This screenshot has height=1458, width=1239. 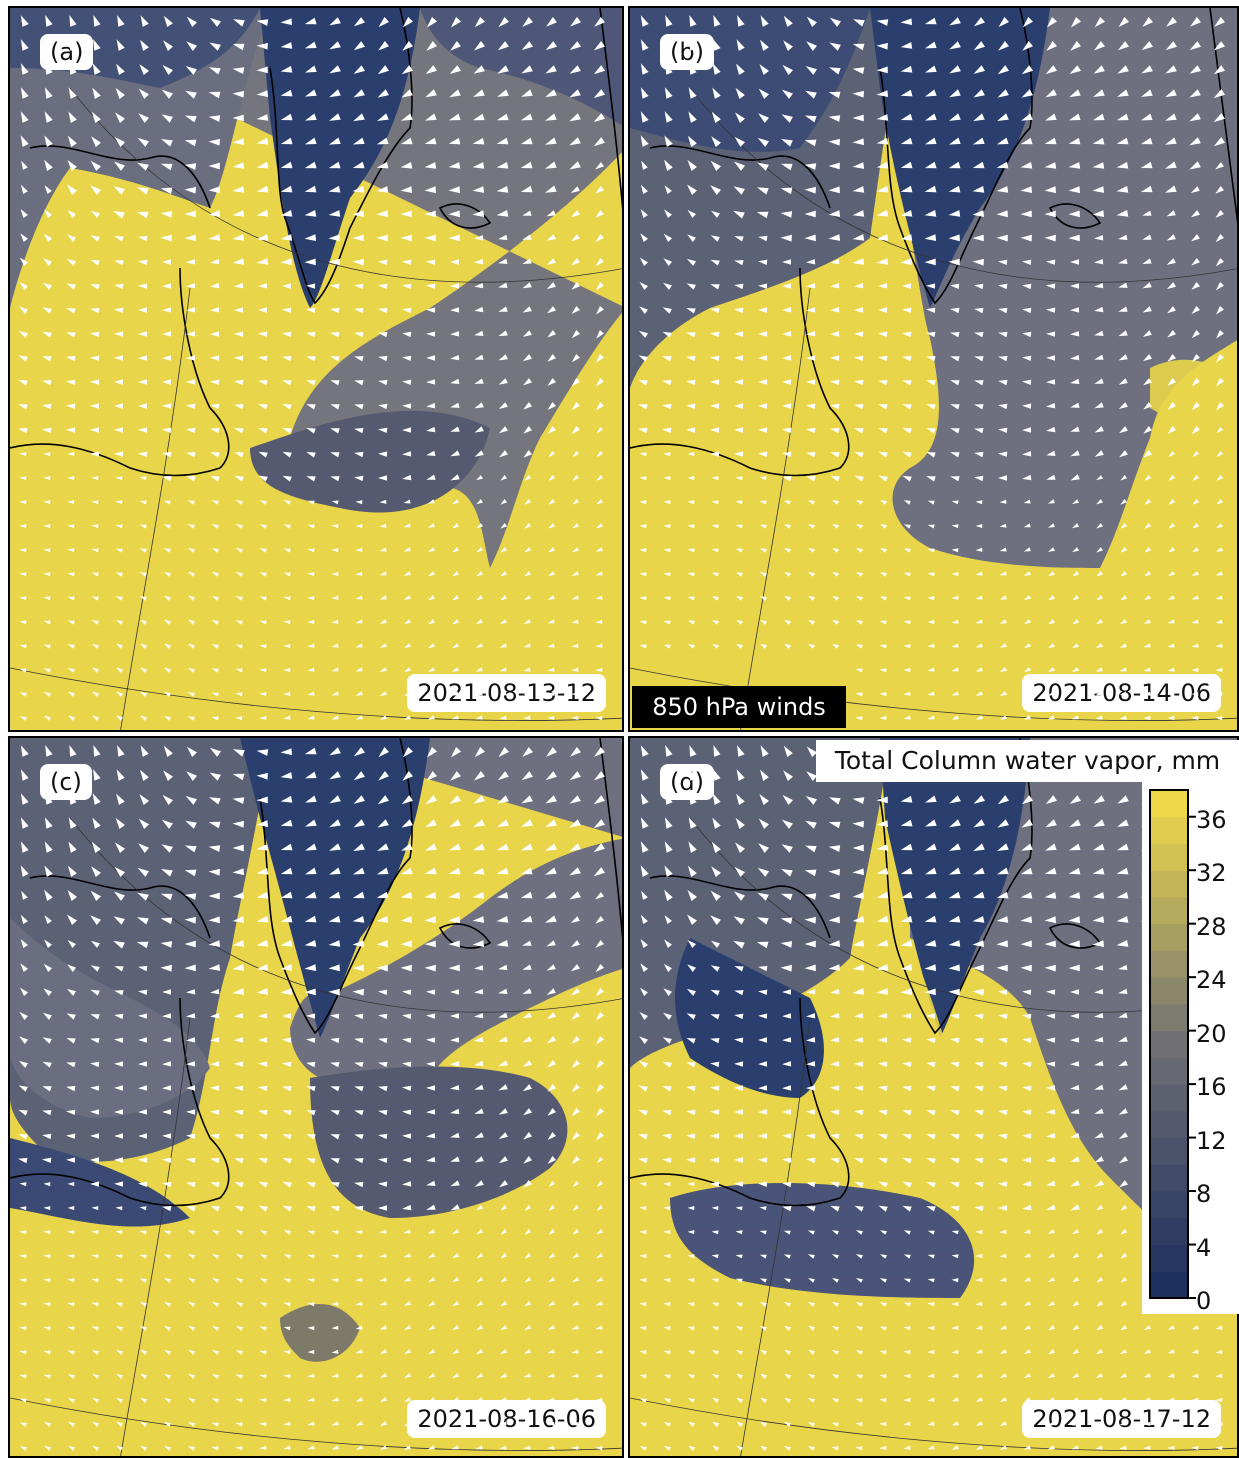 What do you see at coordinates (1211, 873) in the screenshot?
I see `colorbar-tick-32: 32` at bounding box center [1211, 873].